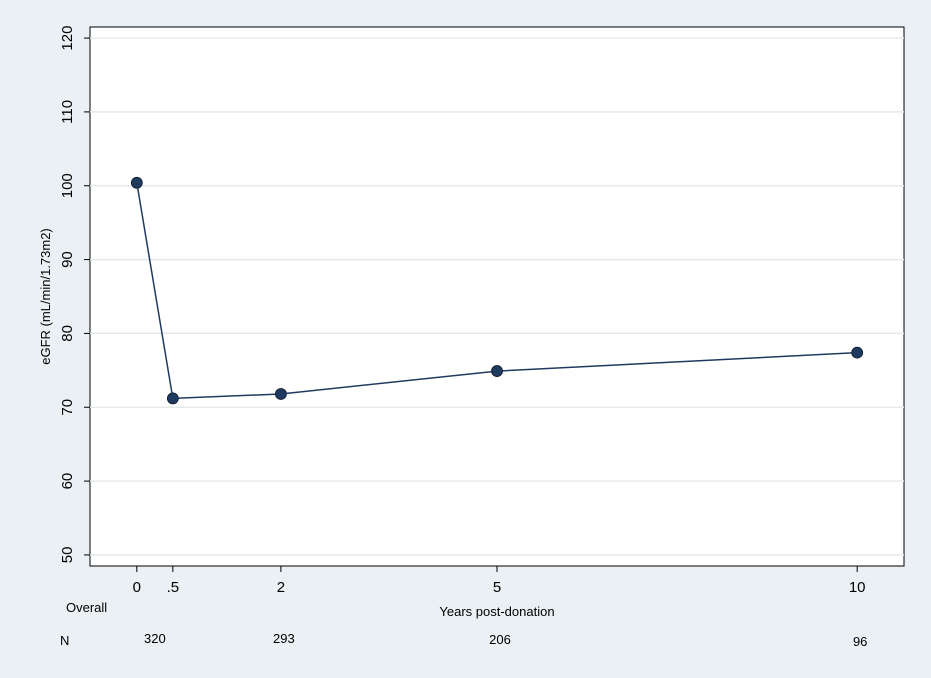 This screenshot has width=931, height=678. Describe the element at coordinates (67, 38) in the screenshot. I see `y-tick-label: 120` at that location.